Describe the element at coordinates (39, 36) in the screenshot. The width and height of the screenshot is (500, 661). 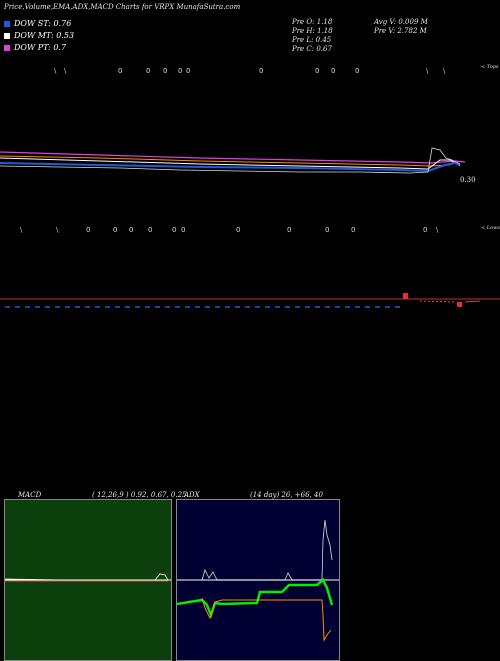
I see `legend-dow-mt: DOW MT: 0.53` at that location.